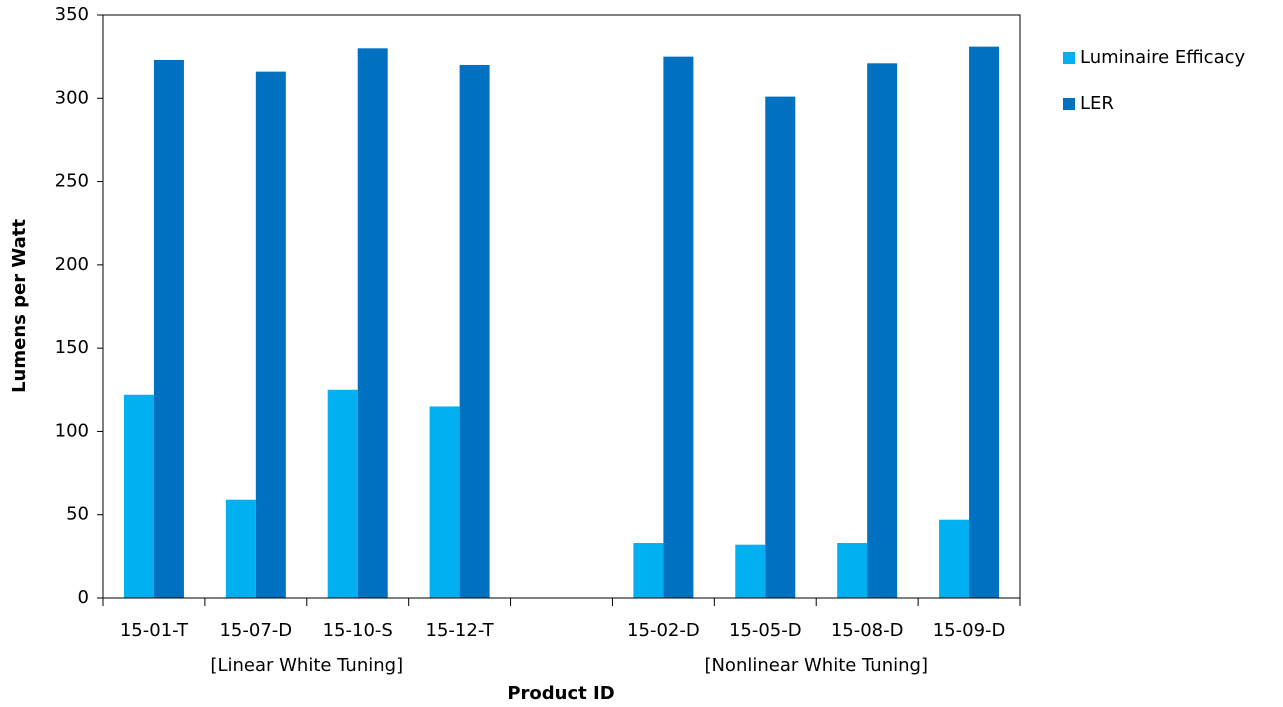 The height and width of the screenshot is (707, 1283). What do you see at coordinates (72, 14) in the screenshot?
I see `y-tick-label: 350` at bounding box center [72, 14].